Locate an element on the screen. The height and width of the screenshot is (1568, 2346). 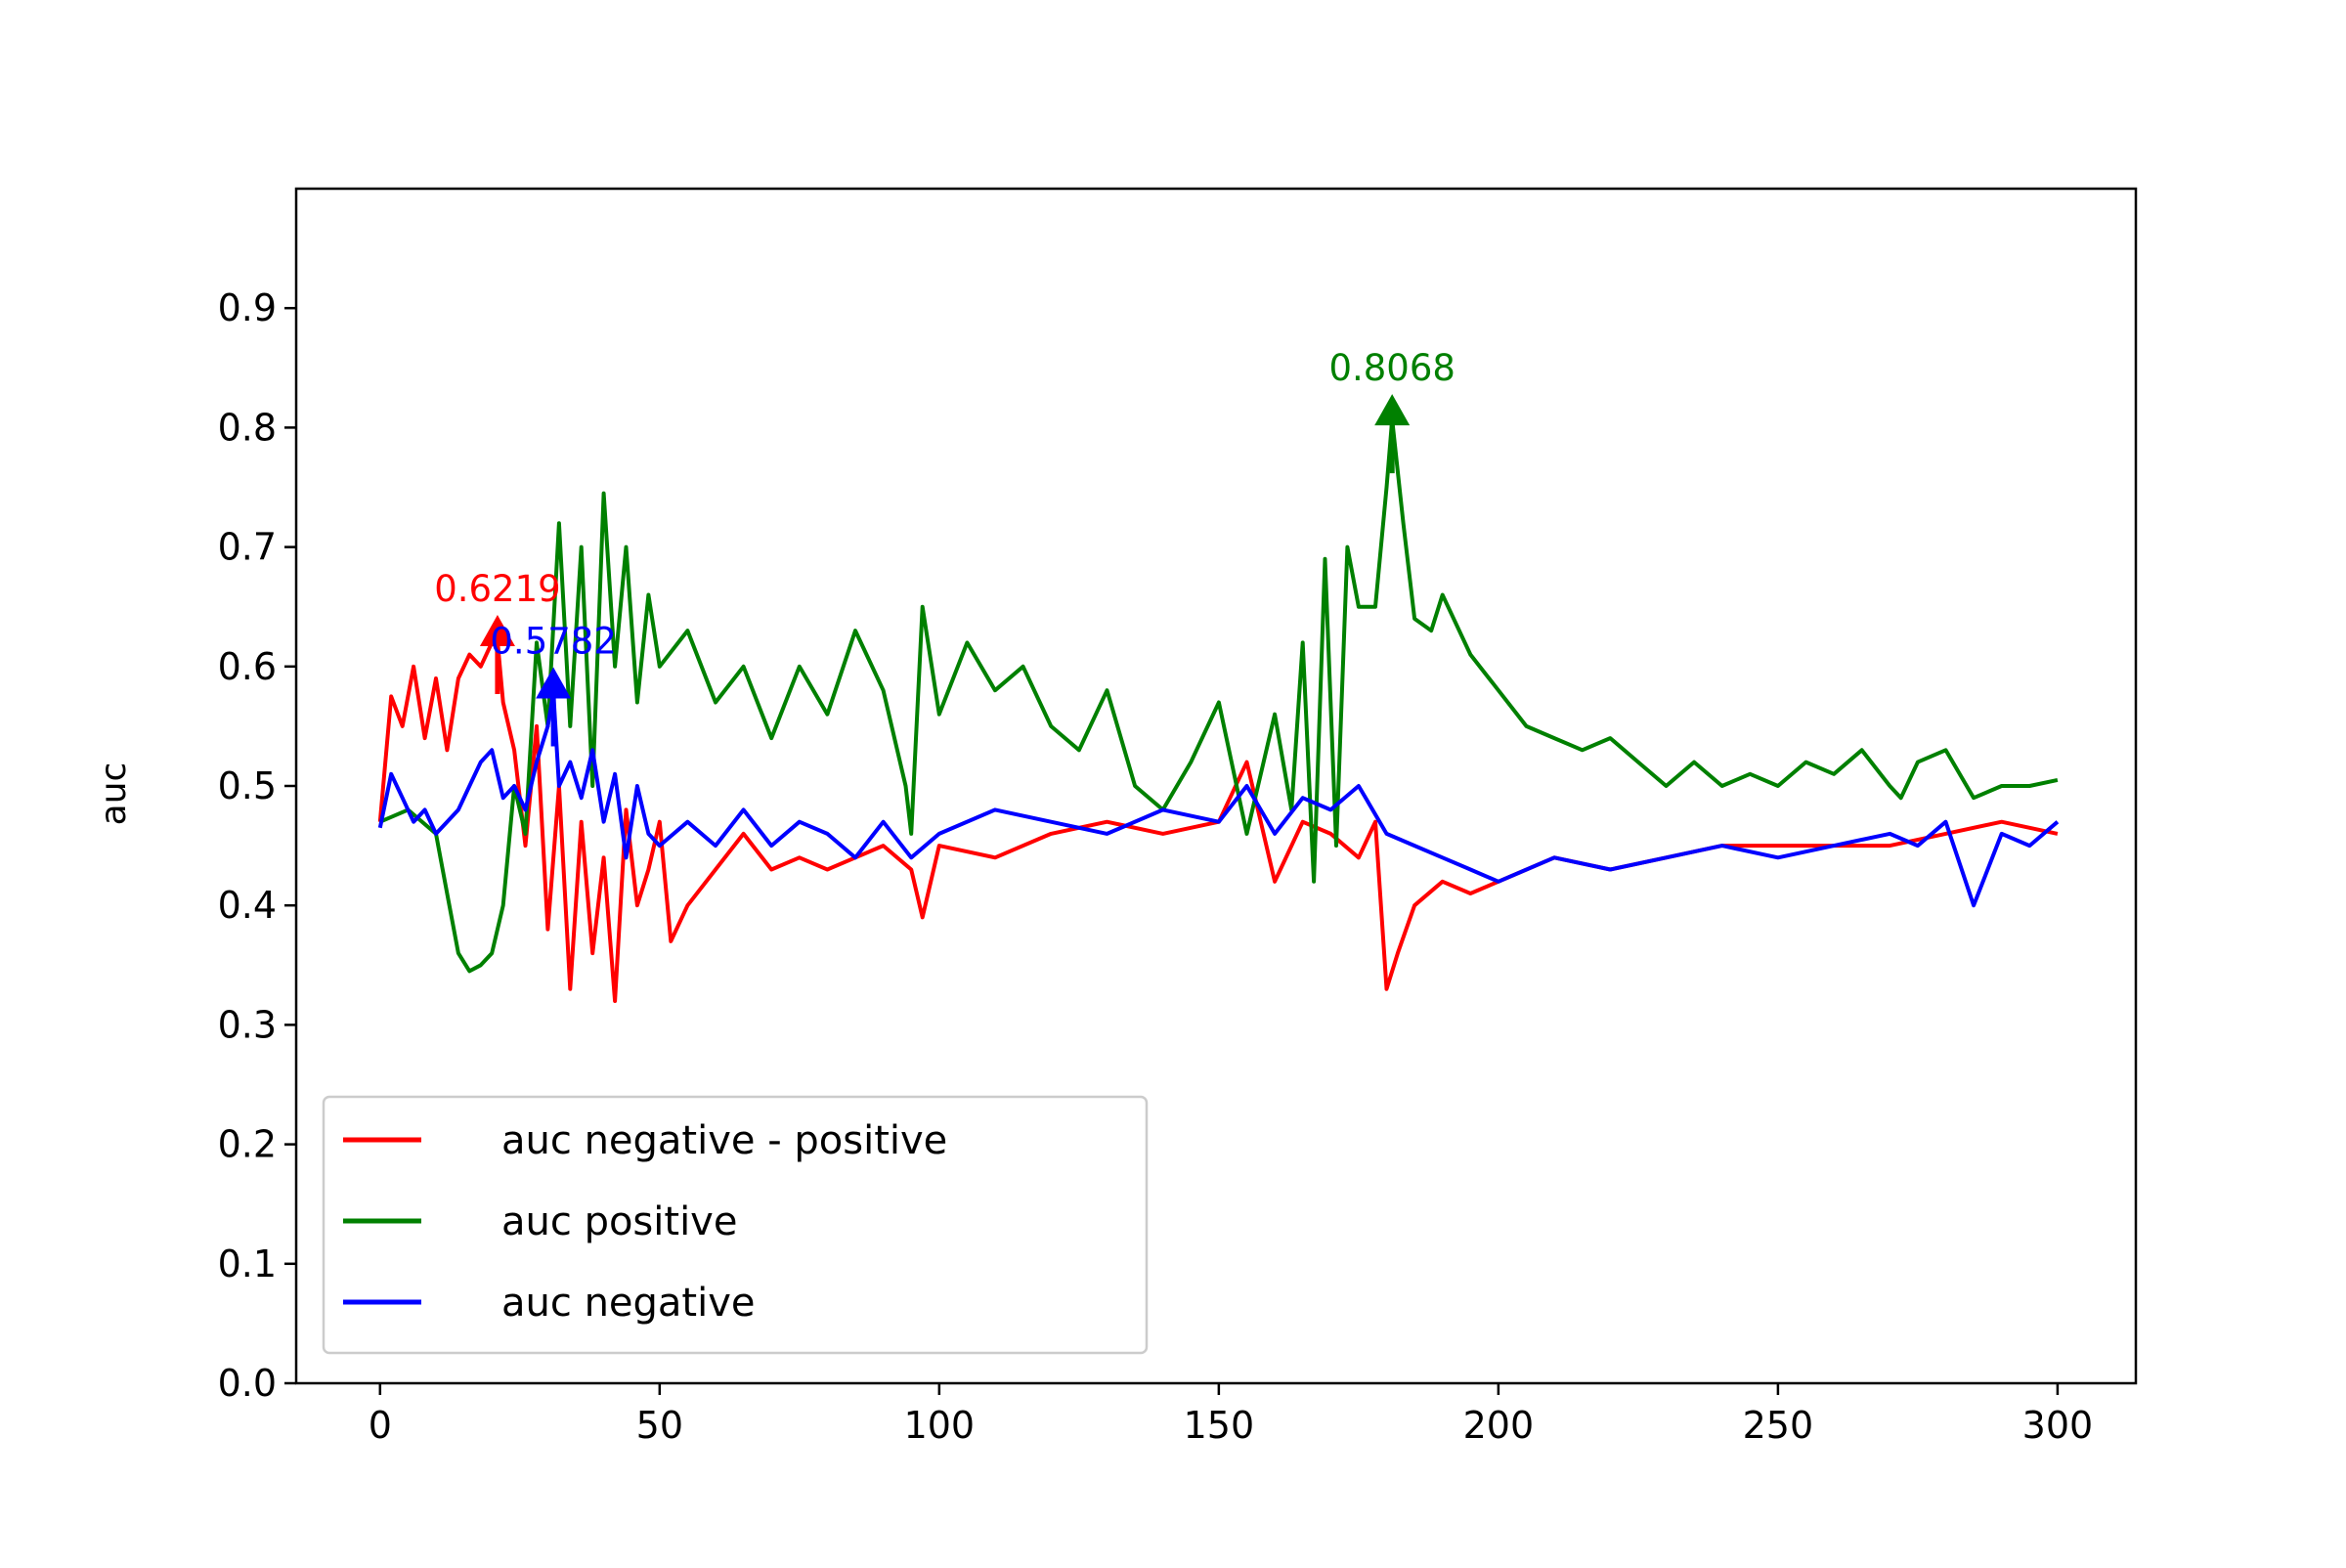
legend-label: auc negative - positive is located at coordinates (724, 1141).